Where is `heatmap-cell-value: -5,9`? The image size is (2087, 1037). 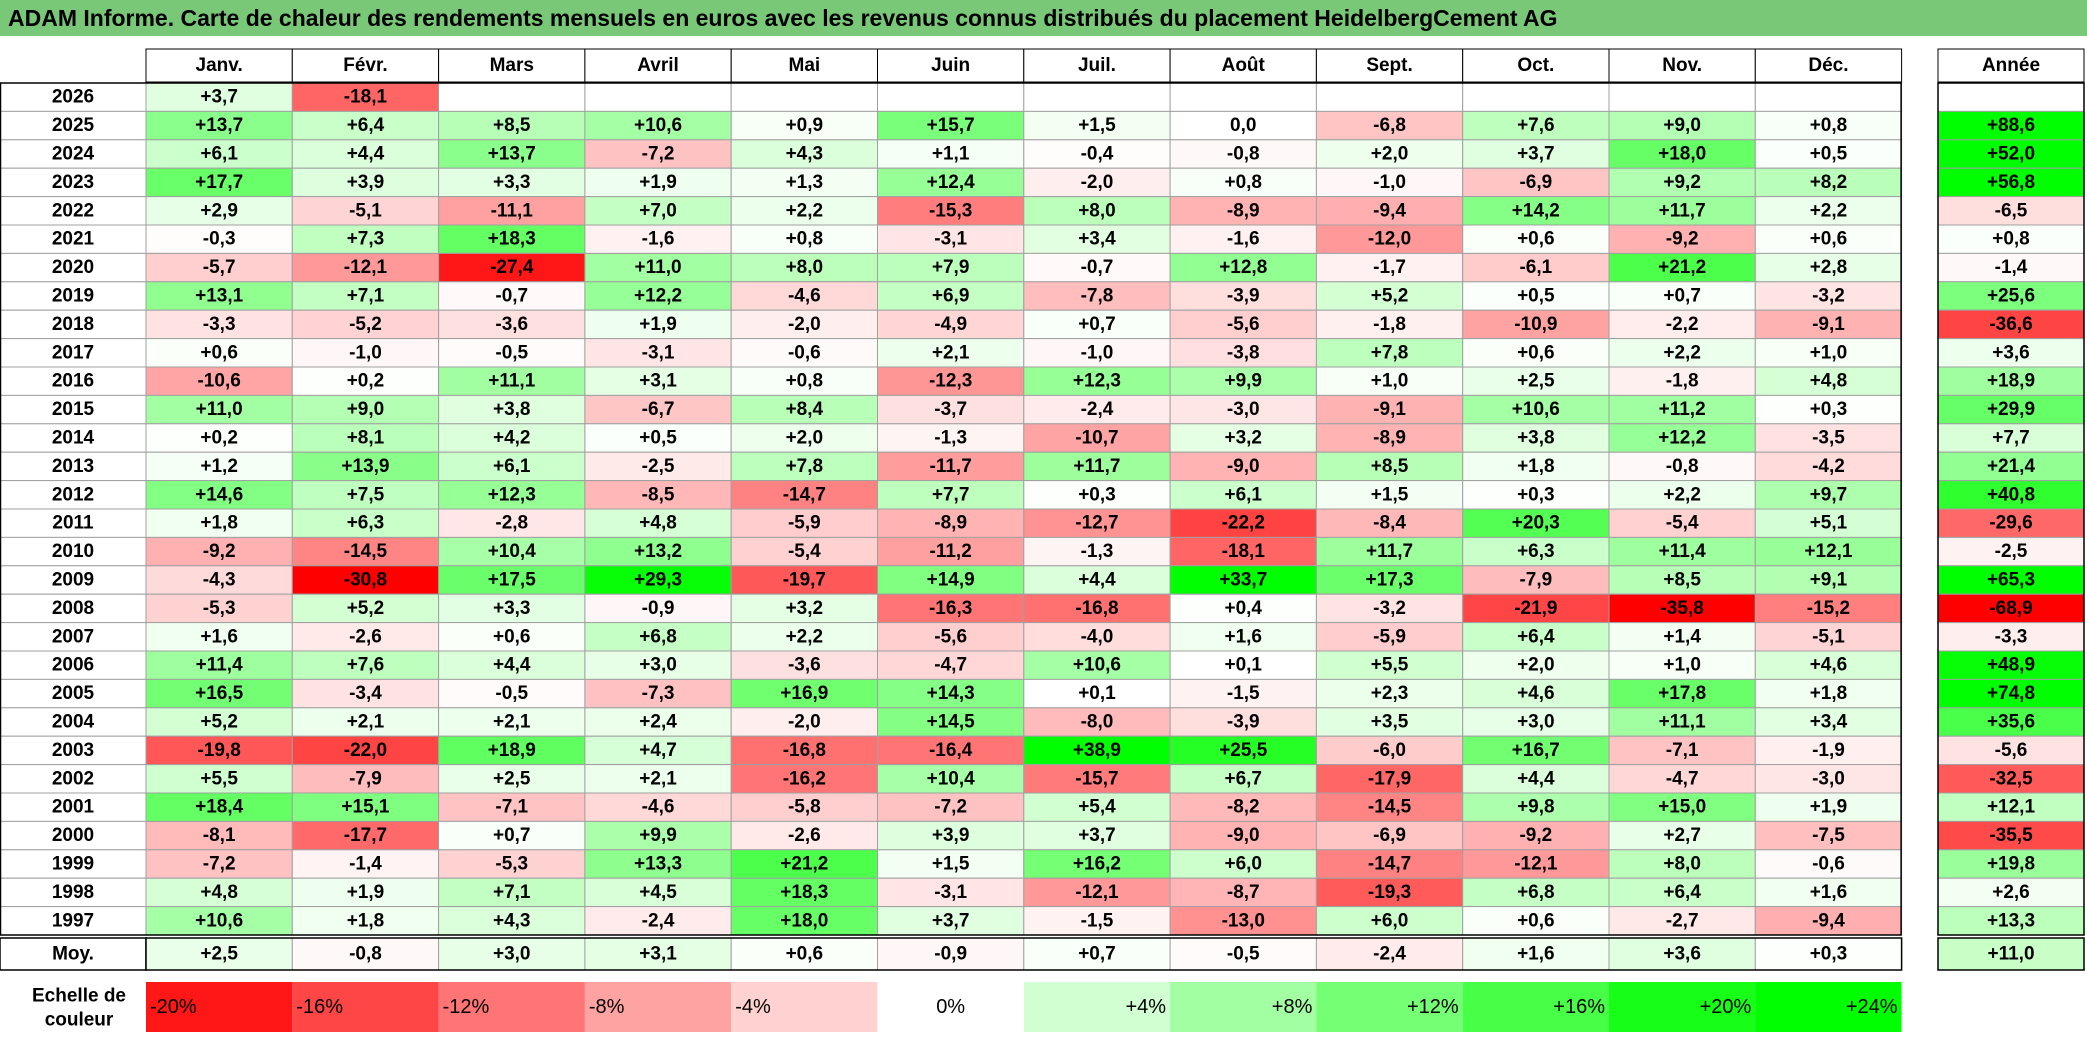
heatmap-cell-value: -5,9 is located at coordinates (804, 523).